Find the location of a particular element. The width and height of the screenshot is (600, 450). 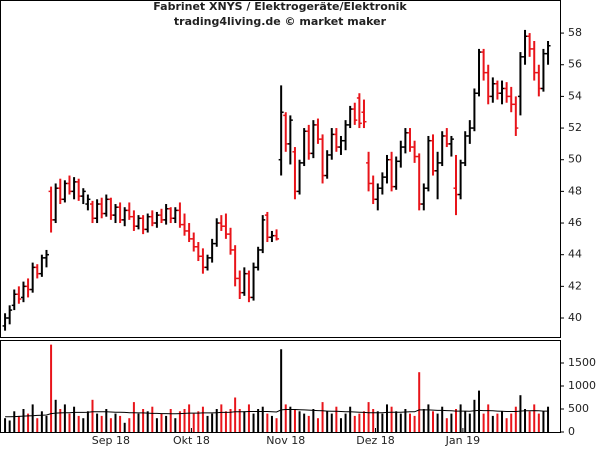

y-tick-label: 44 is located at coordinates (575, 254).